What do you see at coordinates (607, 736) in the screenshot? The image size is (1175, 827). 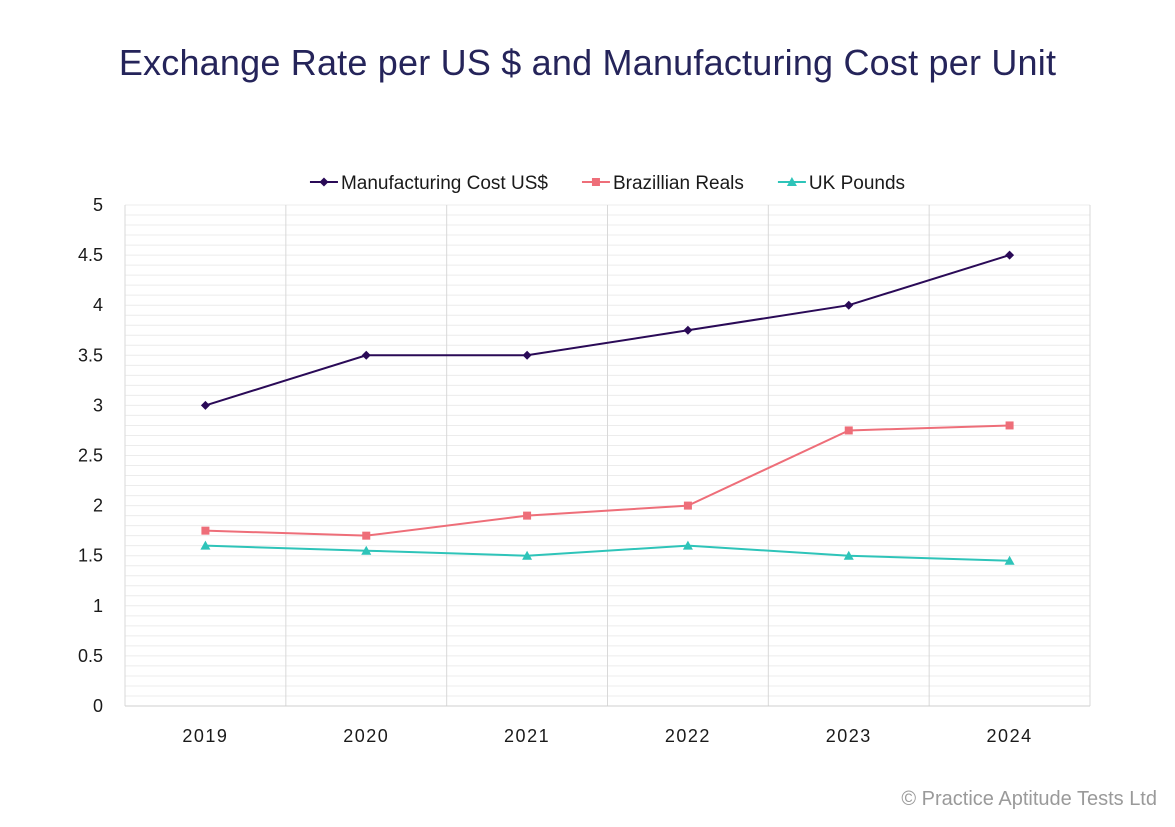 I see `x-axis: 2019 2020 2021 2022 2023 2024` at bounding box center [607, 736].